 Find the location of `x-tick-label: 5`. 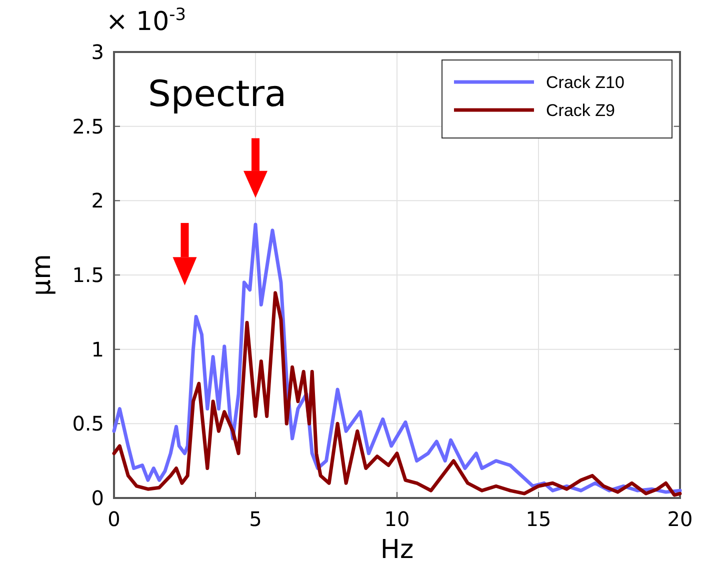

x-tick-label: 5 is located at coordinates (255, 519).